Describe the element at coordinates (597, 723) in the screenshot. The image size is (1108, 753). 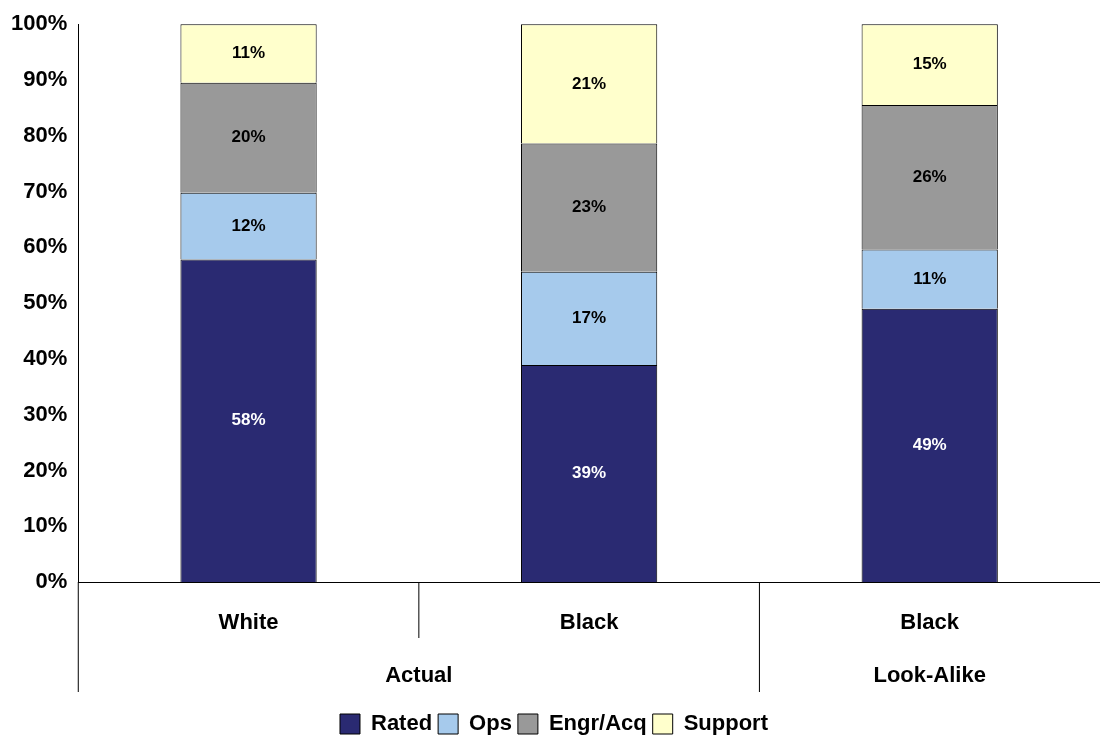
I see `legend-label: Engr/Acq` at that location.